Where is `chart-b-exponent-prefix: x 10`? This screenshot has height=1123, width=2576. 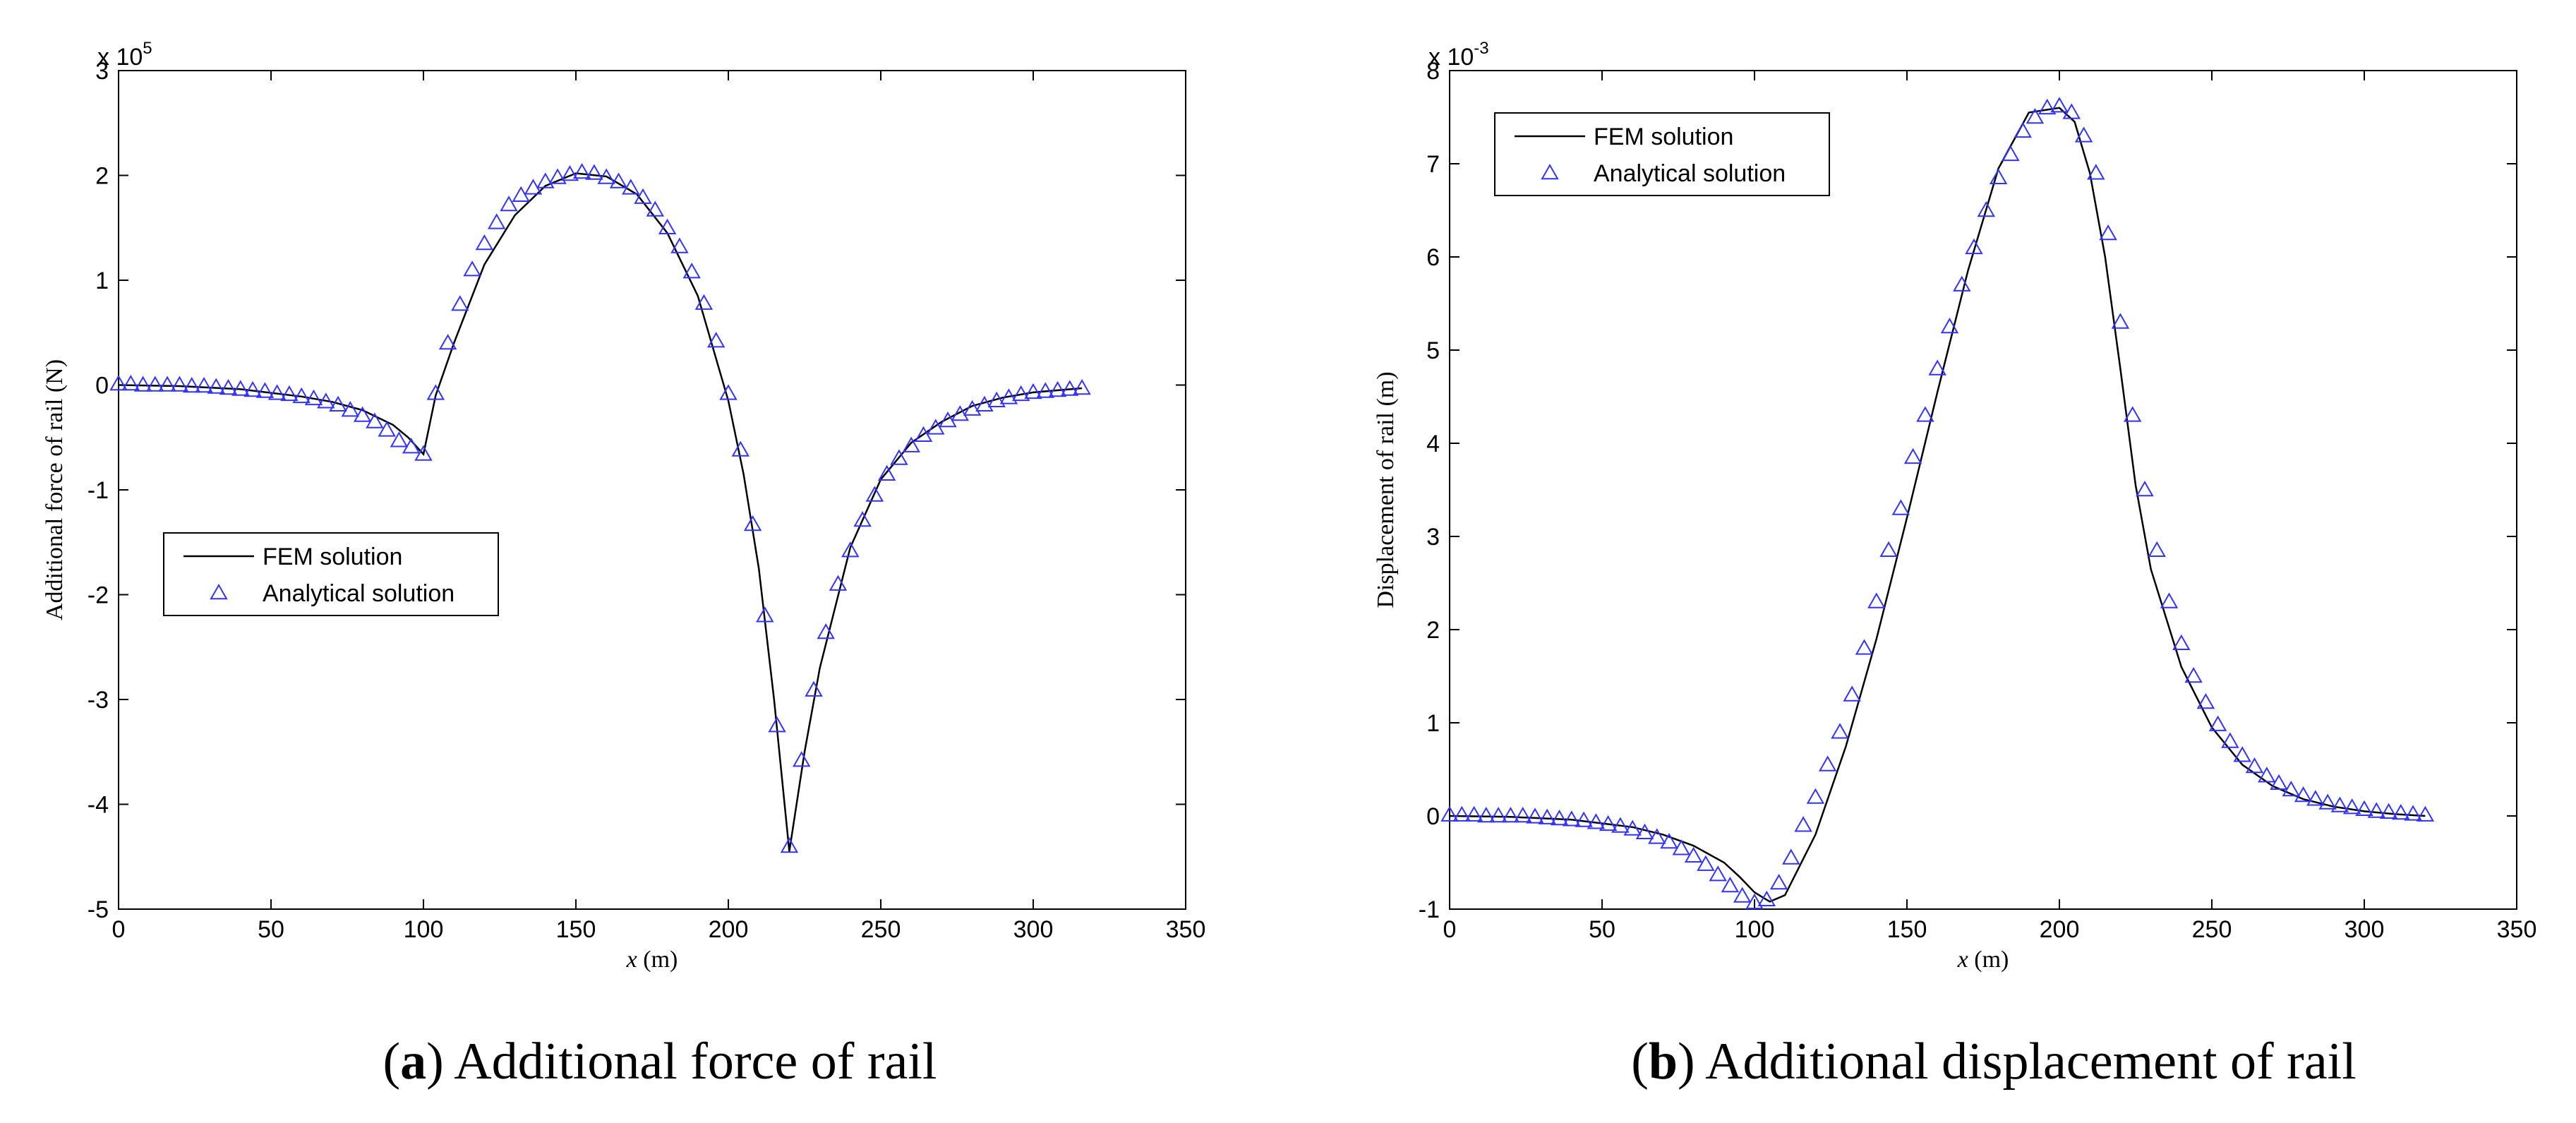
chart-b-exponent-prefix: x 10 is located at coordinates (1451, 57).